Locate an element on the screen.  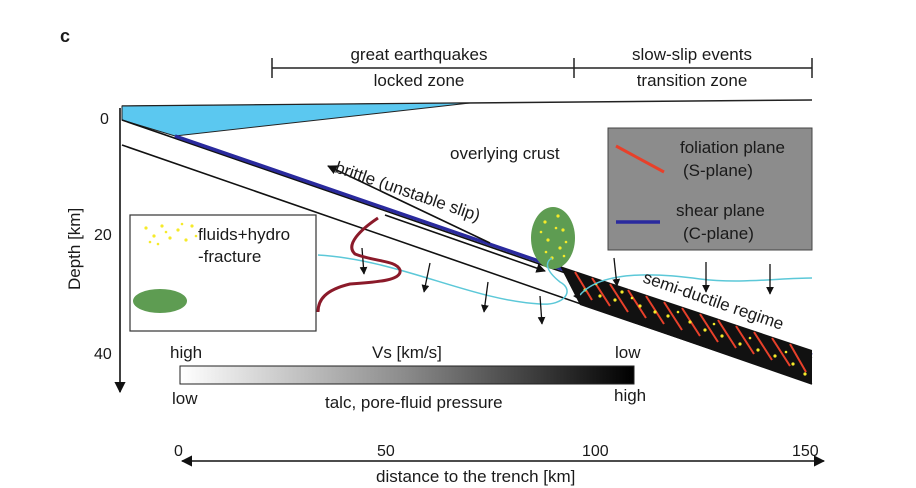
zone-brackets is located at coordinates (542, 68).